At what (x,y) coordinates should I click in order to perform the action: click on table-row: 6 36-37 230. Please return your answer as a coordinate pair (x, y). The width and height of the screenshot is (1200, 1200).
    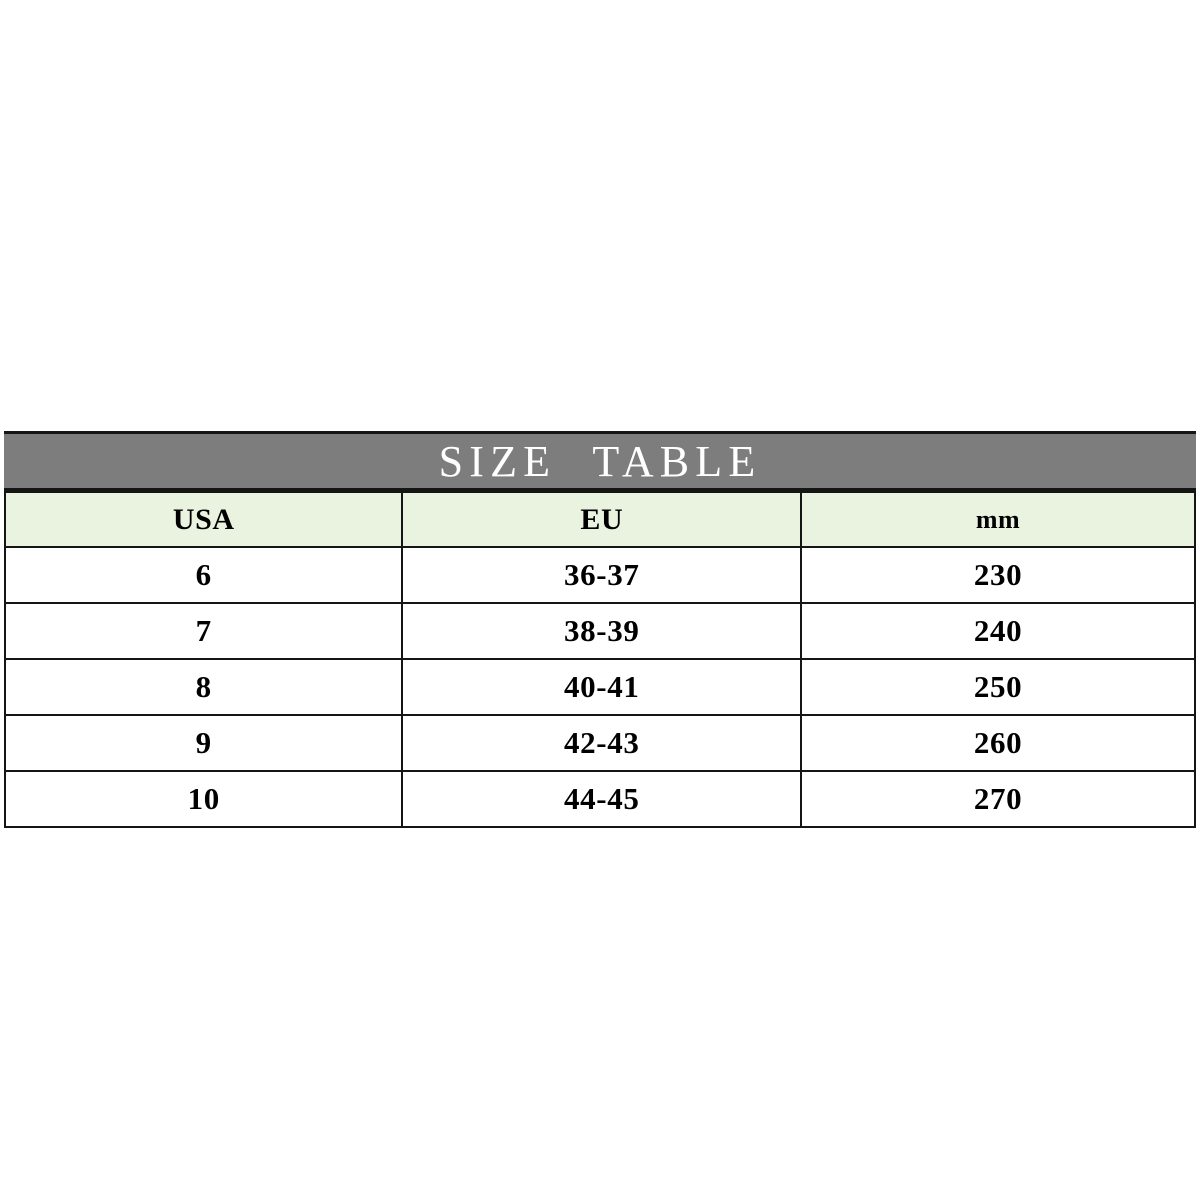
    Looking at the image, I should click on (599, 575).